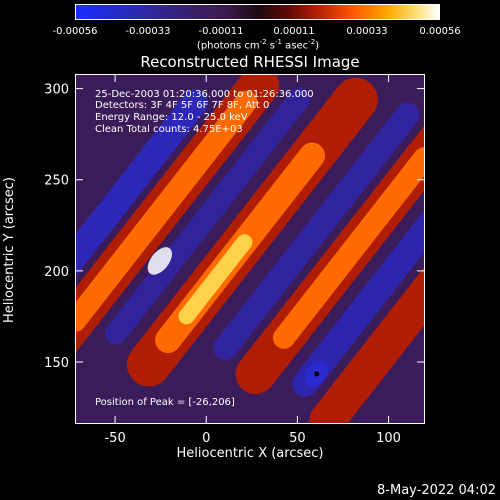 The image size is (500, 500). Describe the element at coordinates (221, 31) in the screenshot. I see `colorbar-tick-label: -0.00011` at that location.